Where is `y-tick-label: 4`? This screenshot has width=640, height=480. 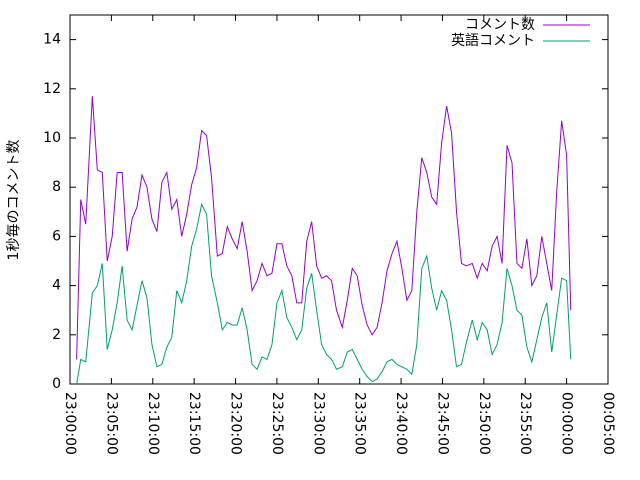
y-tick-label: 4 is located at coordinates (56, 286).